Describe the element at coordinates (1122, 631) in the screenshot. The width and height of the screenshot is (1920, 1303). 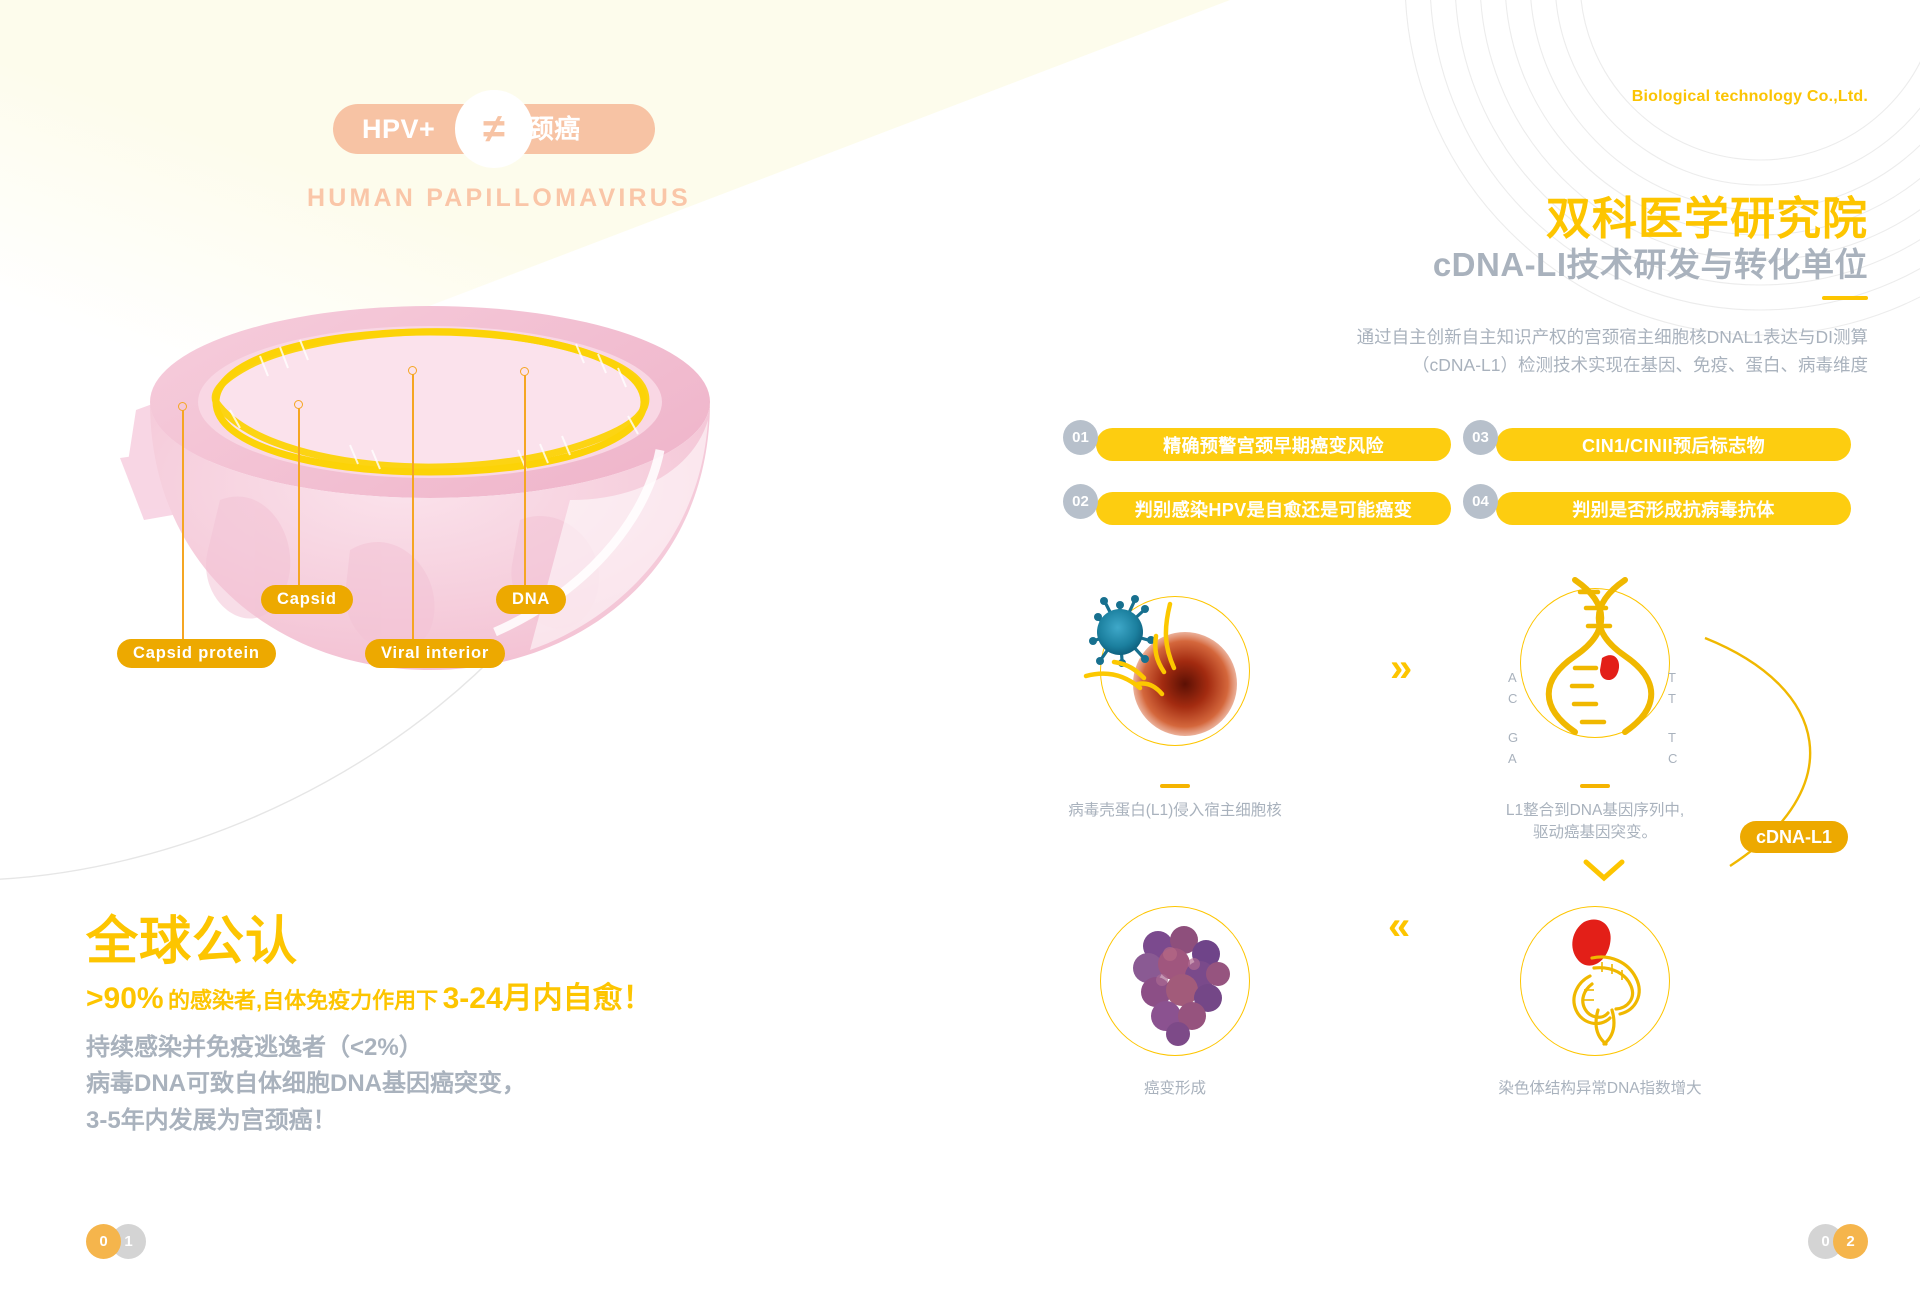
I see `hpv-virion-icon` at that location.